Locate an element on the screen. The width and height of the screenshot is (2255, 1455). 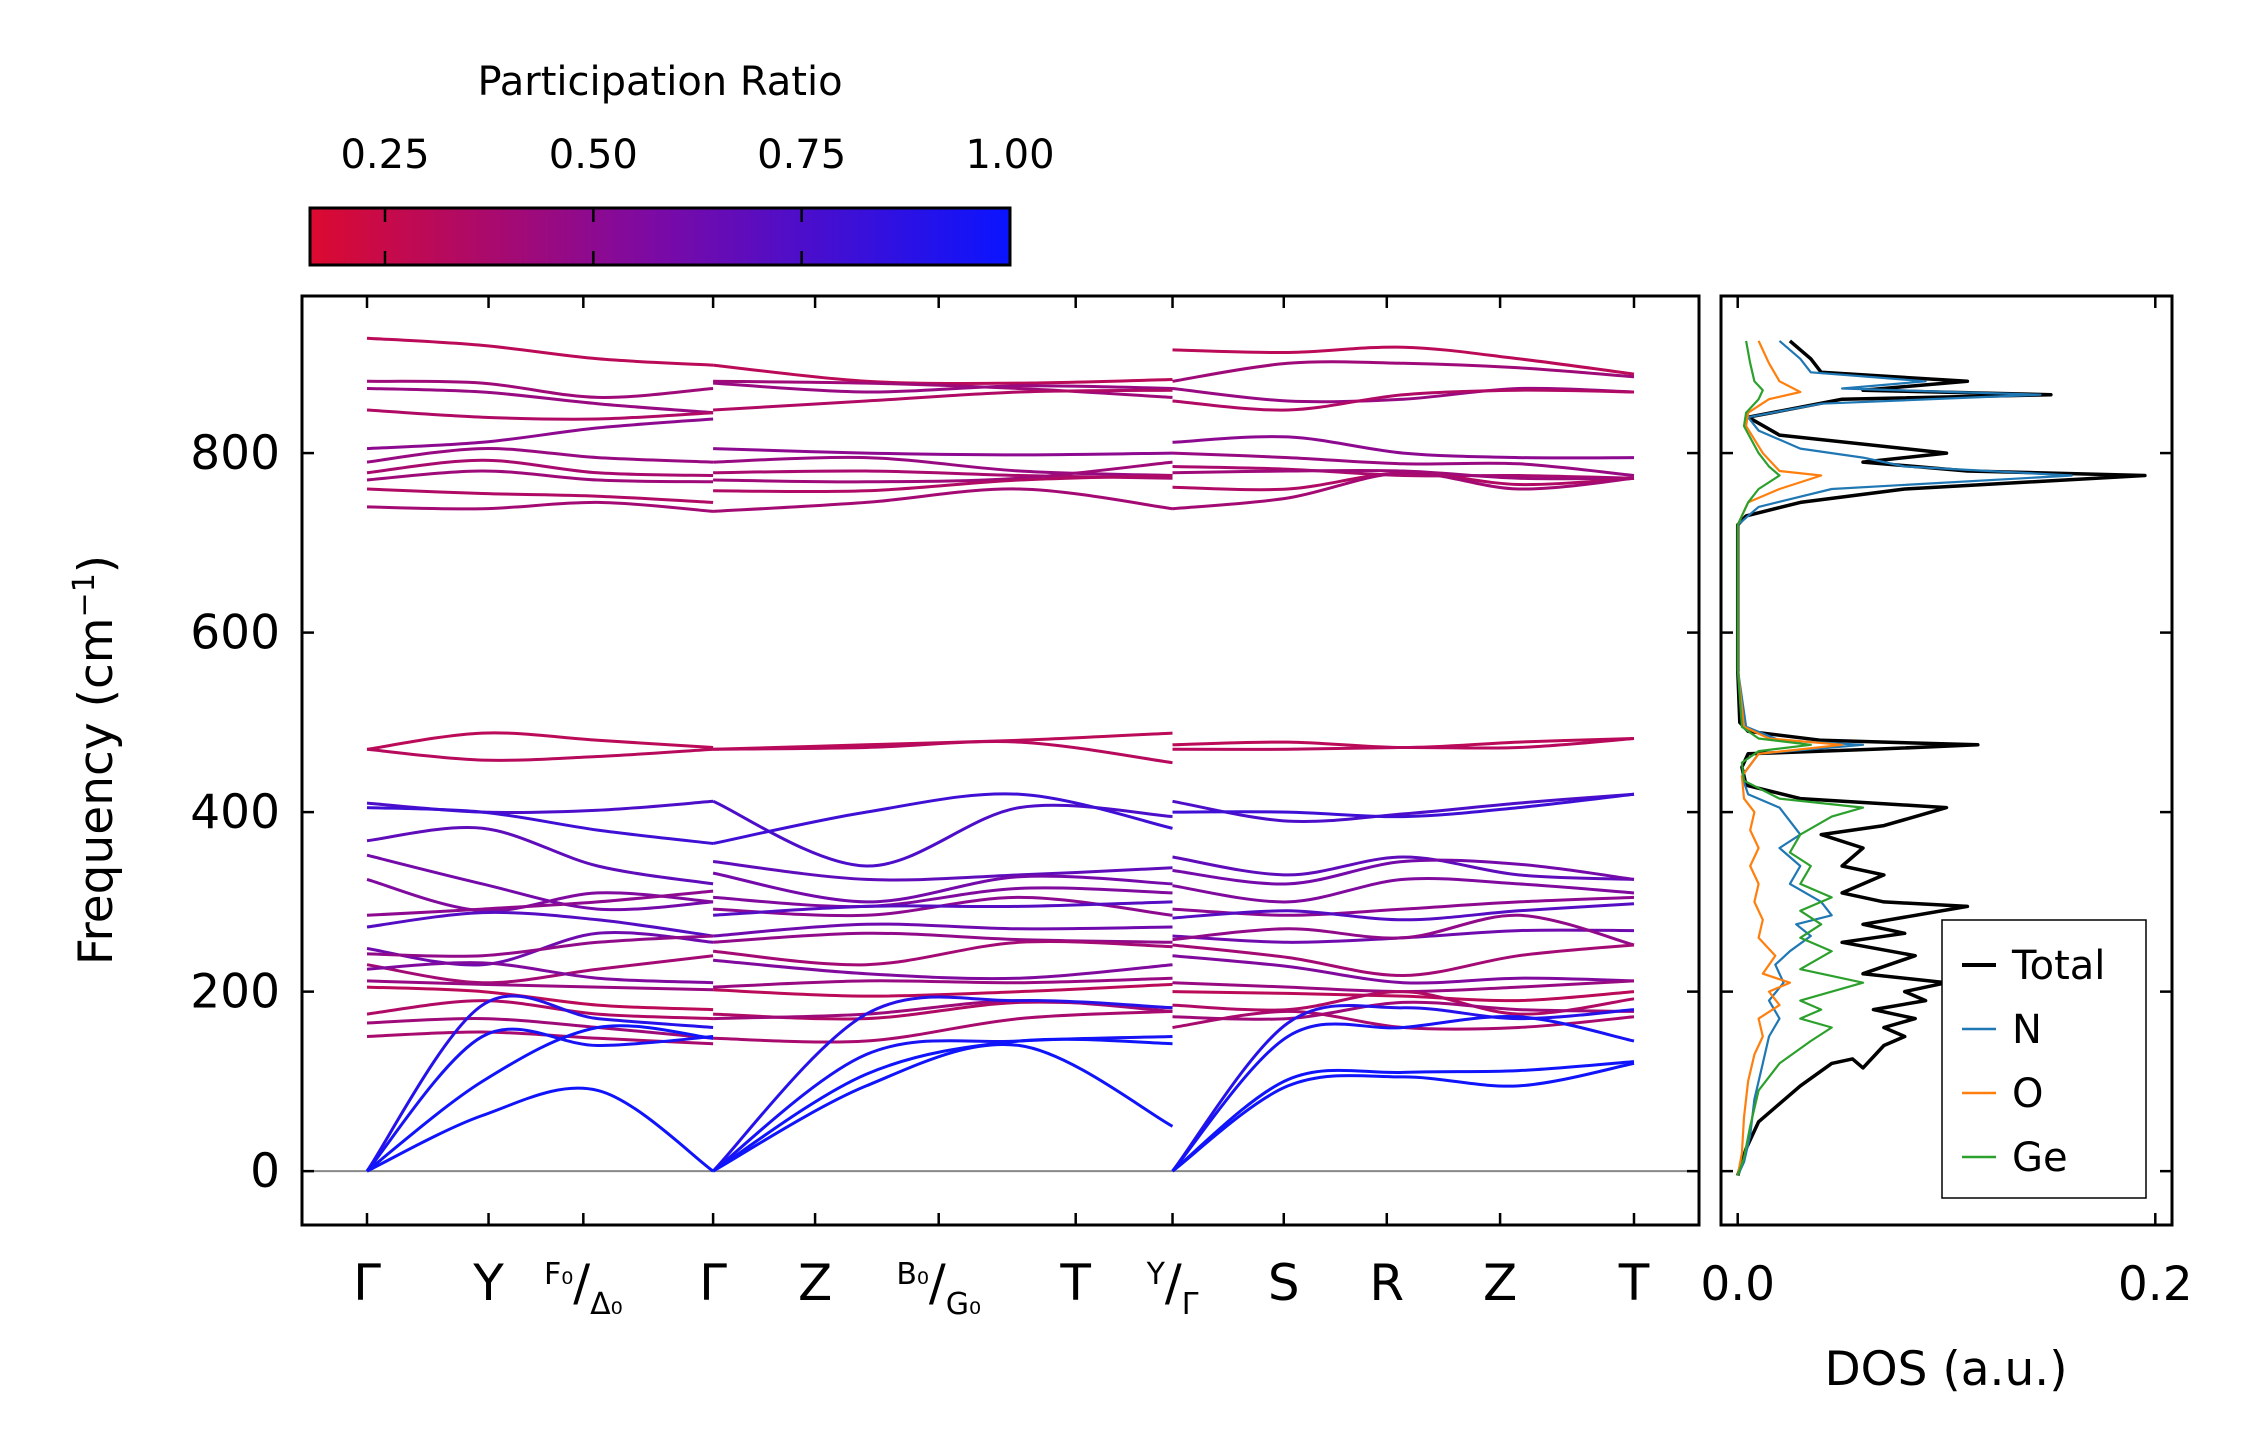
high-symmetry-label: Y is located at coordinates (488, 1283).